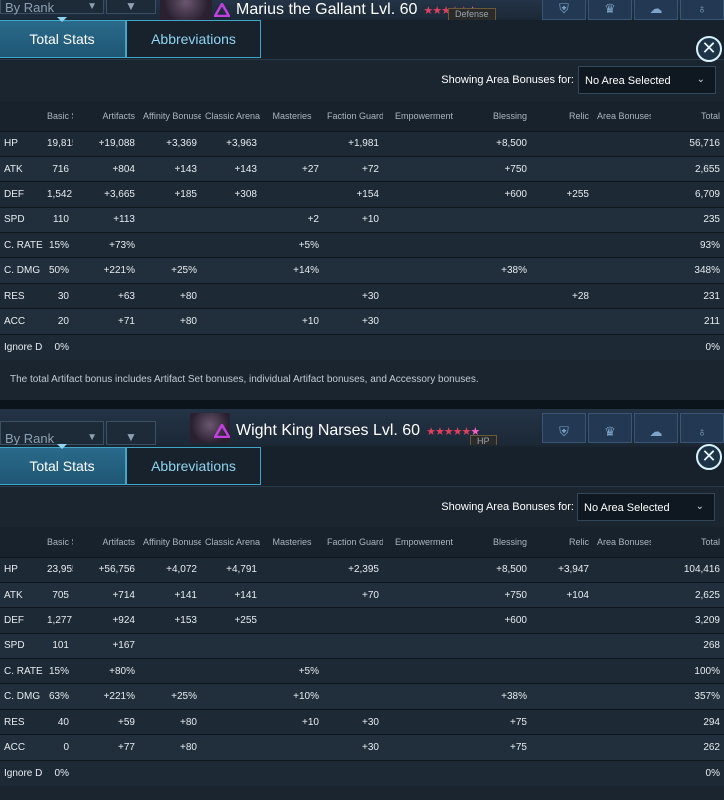 This screenshot has width=724, height=800. What do you see at coordinates (362, 270) in the screenshot?
I see `table-row: C. DMG 50% +221% +25% +14% +38% 348%` at bounding box center [362, 270].